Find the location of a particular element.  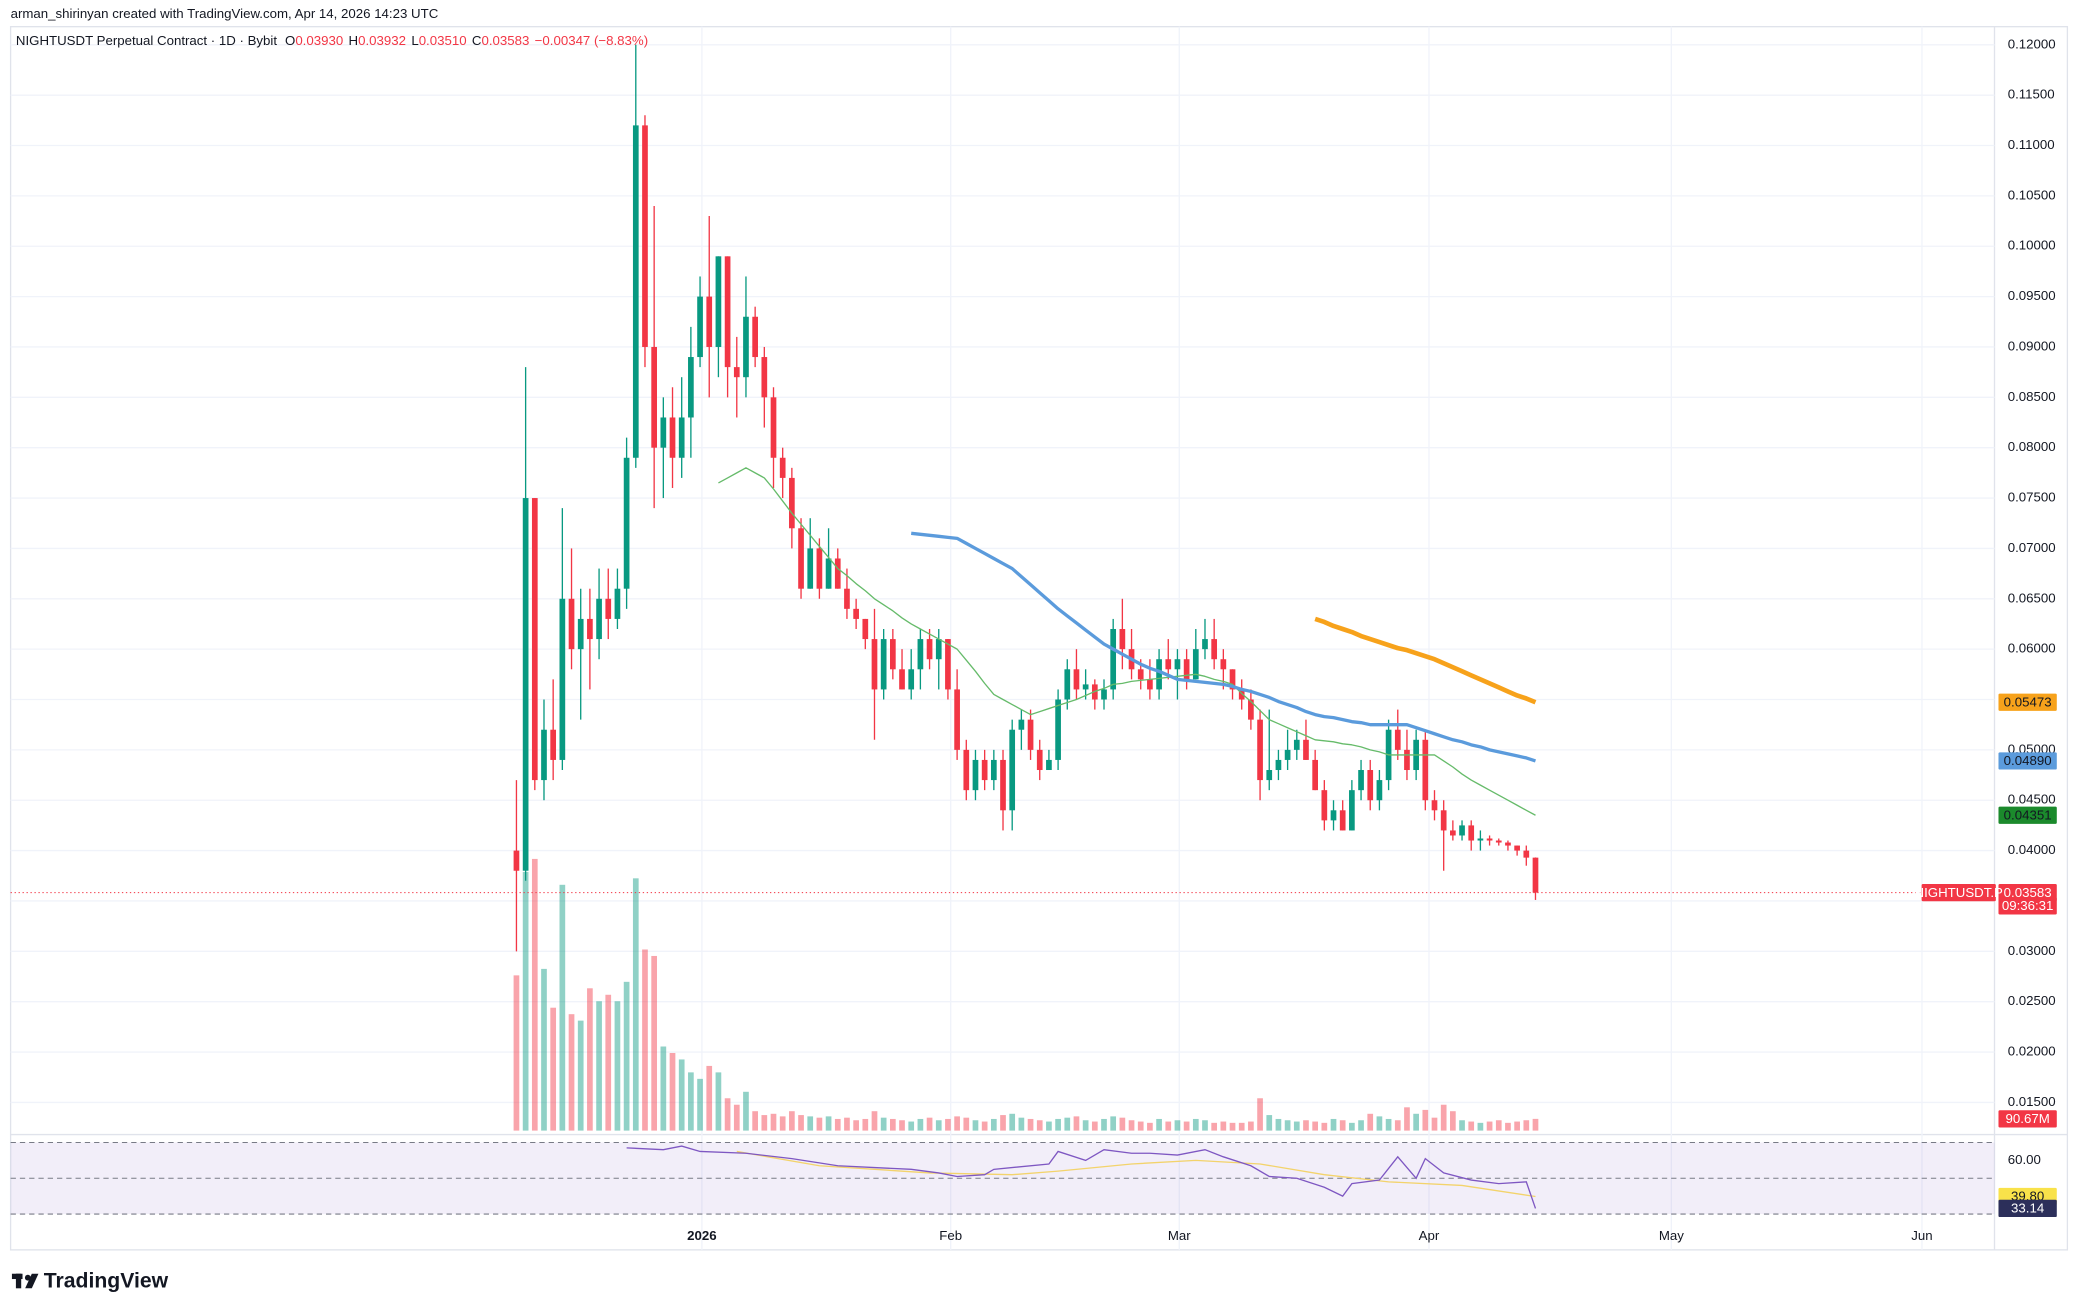

ohlc-key: H is located at coordinates (354, 40).